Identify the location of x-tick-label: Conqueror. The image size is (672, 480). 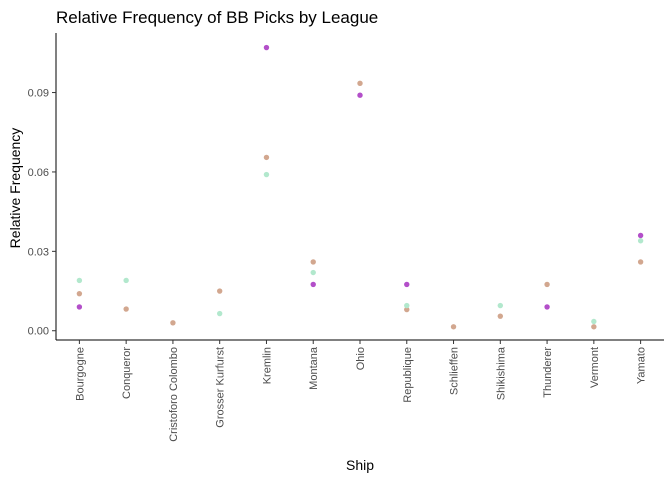
(127, 373).